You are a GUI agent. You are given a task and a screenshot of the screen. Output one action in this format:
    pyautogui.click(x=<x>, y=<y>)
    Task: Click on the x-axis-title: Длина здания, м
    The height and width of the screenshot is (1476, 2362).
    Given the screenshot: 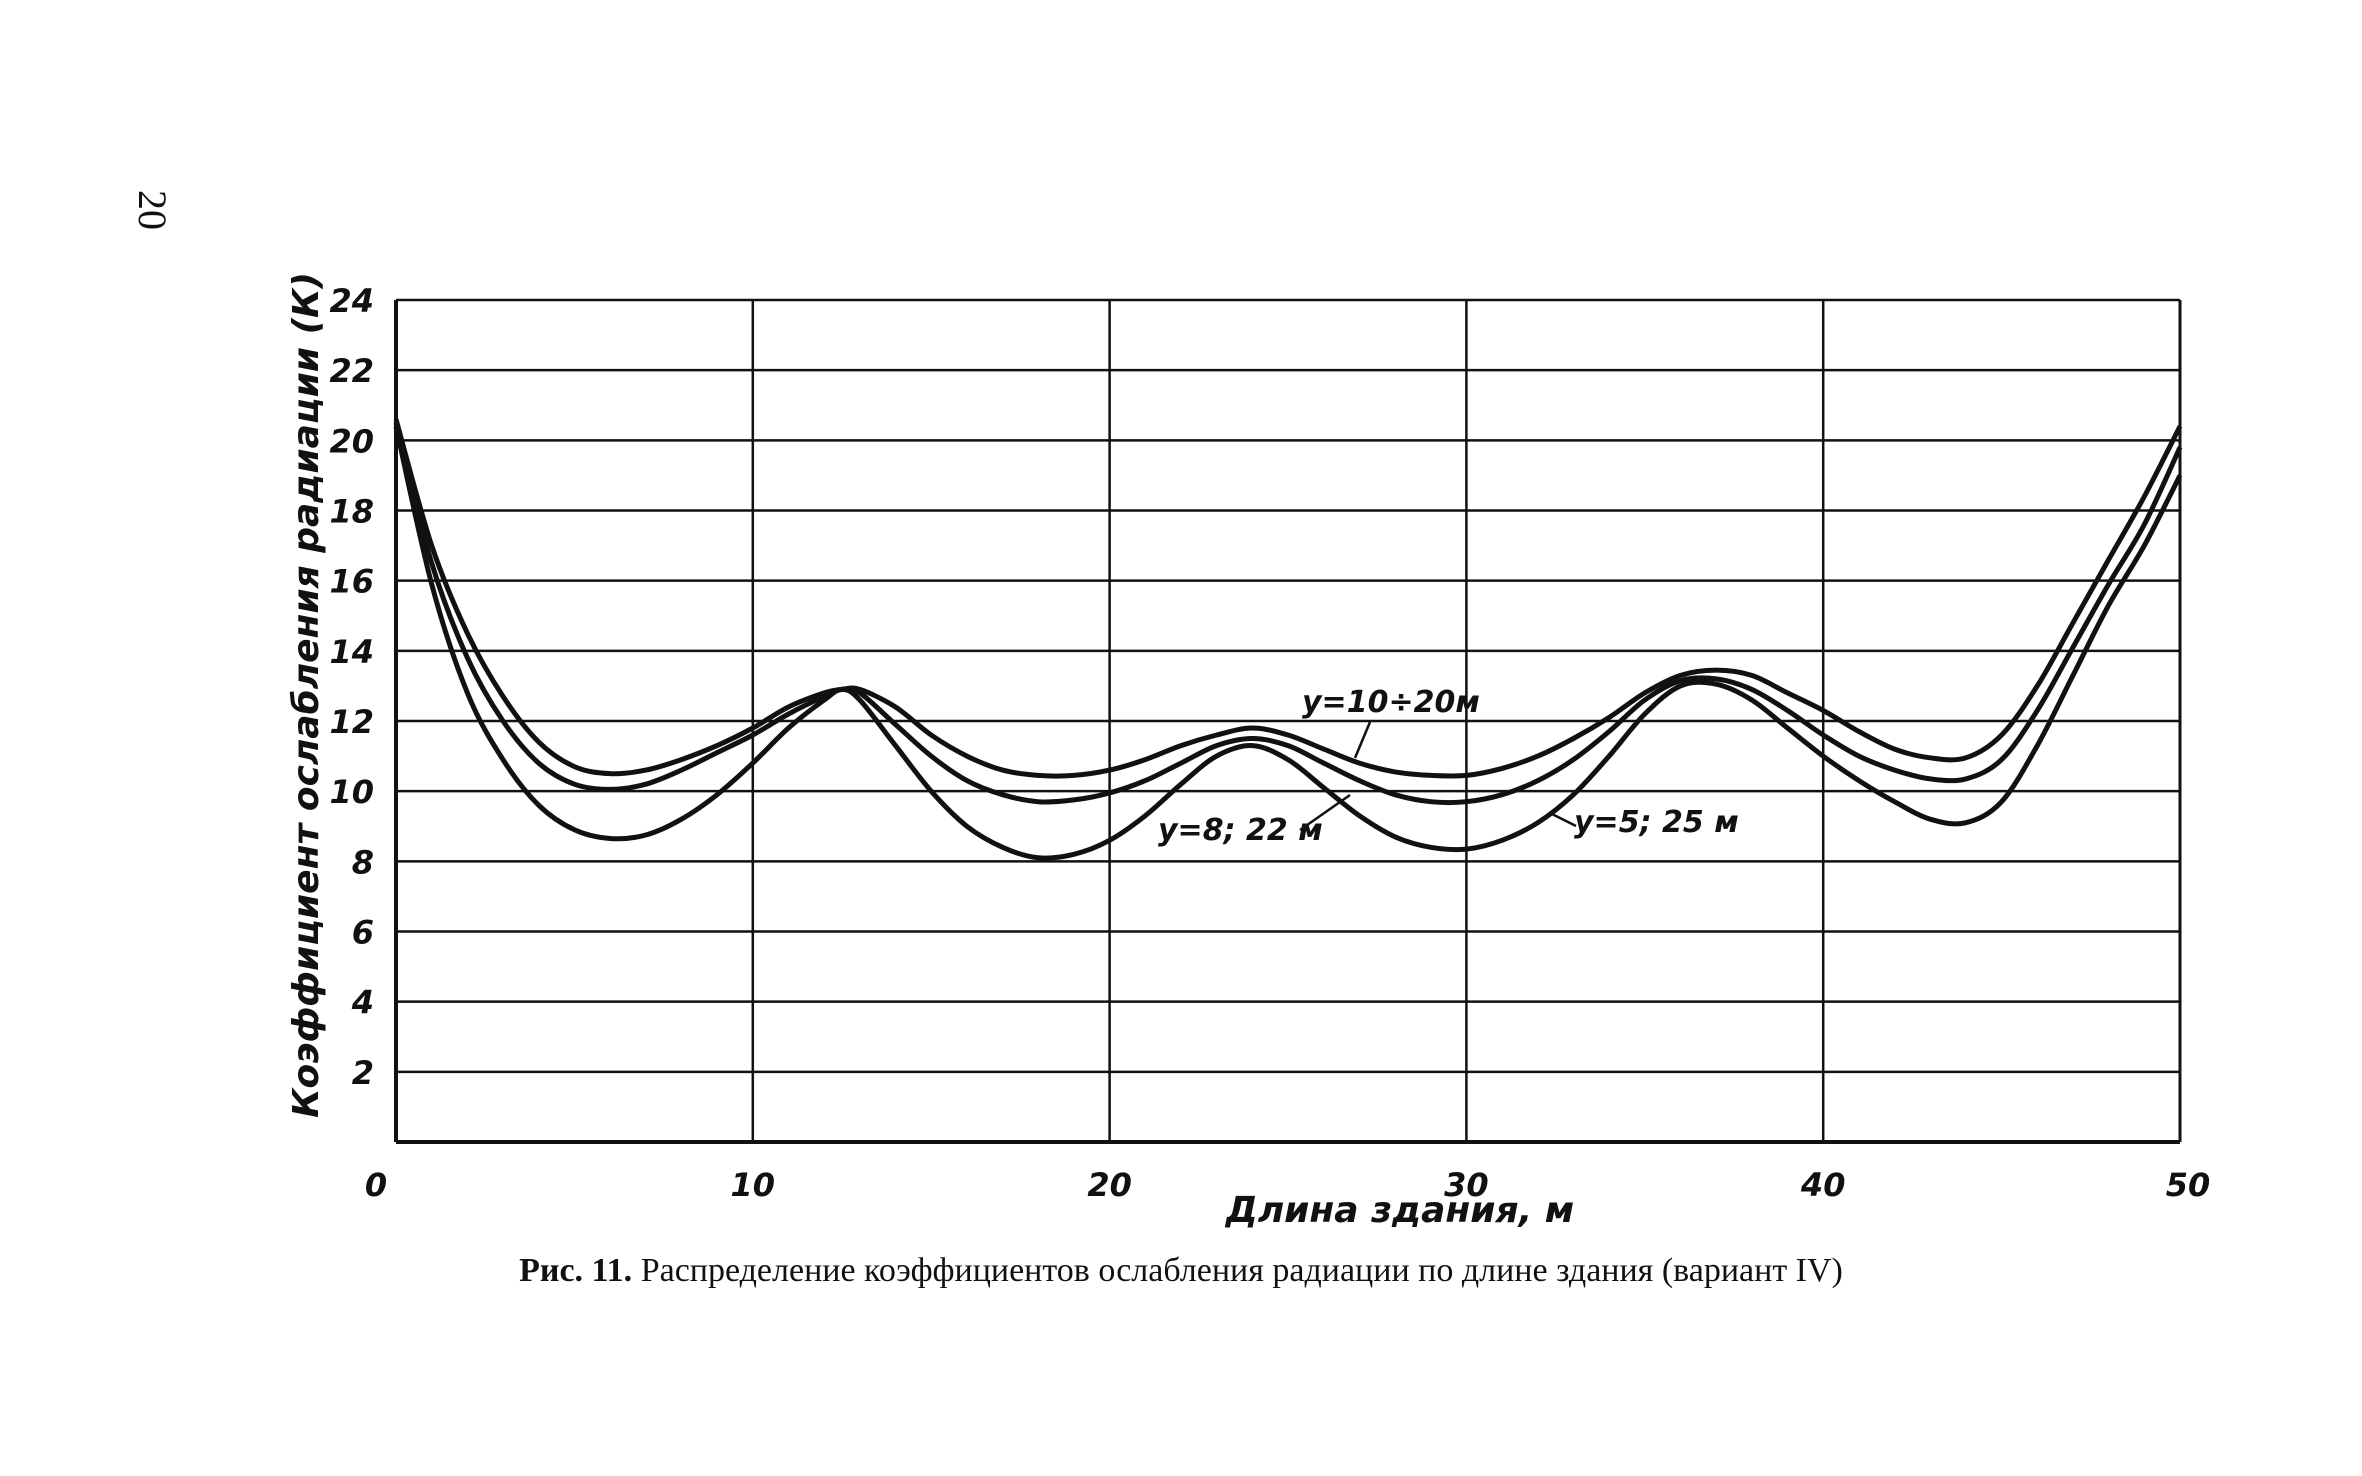 What is the action you would take?
    pyautogui.click(x=1400, y=1210)
    